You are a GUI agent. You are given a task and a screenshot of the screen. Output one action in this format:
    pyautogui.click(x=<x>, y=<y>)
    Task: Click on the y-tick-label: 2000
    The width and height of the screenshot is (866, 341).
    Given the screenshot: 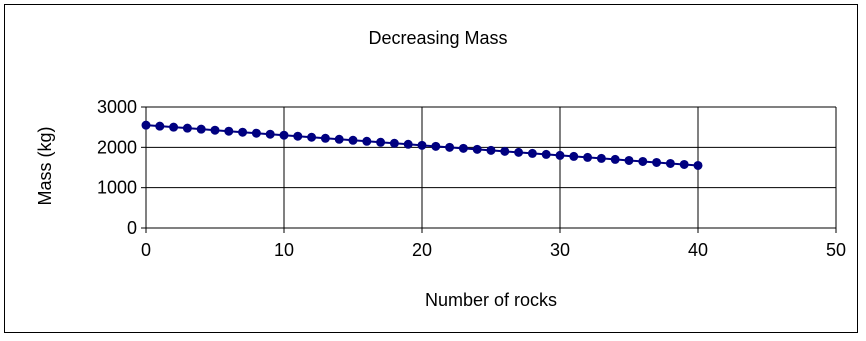 What is the action you would take?
    pyautogui.click(x=117, y=147)
    